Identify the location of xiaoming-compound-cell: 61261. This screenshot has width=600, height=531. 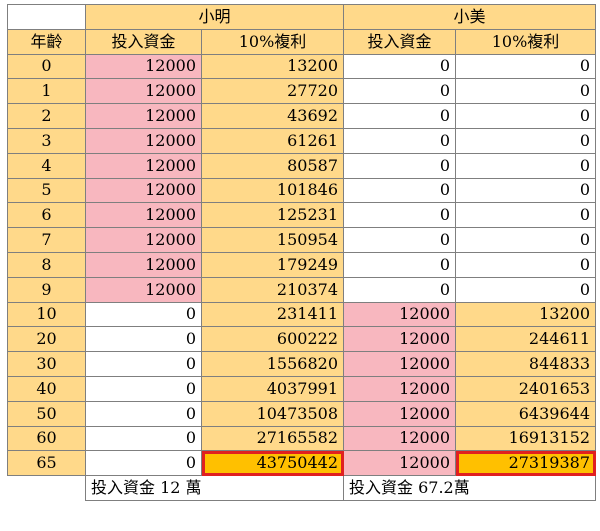
(272, 140).